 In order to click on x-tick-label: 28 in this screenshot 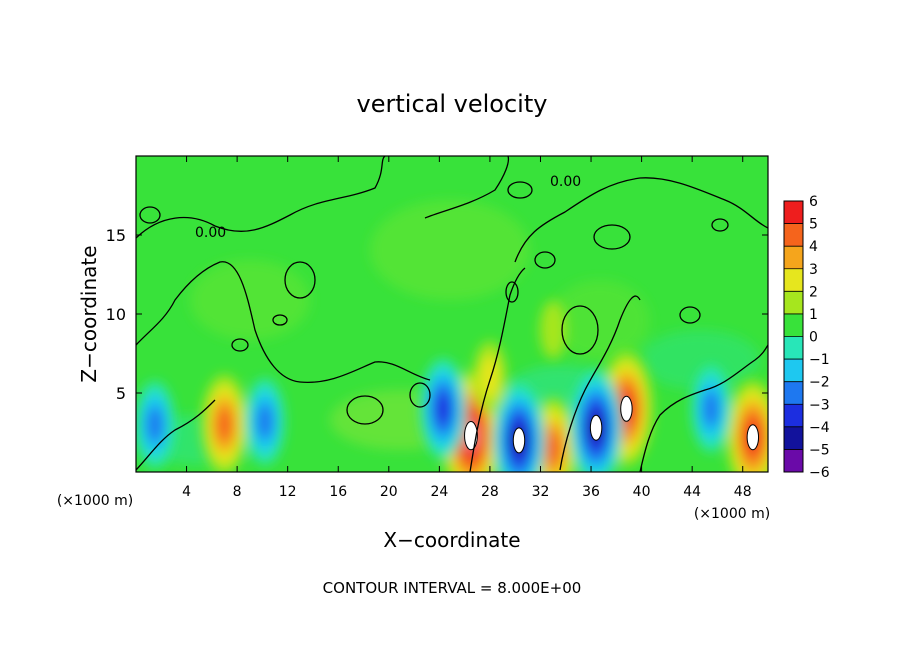, I will do `click(490, 492)`.